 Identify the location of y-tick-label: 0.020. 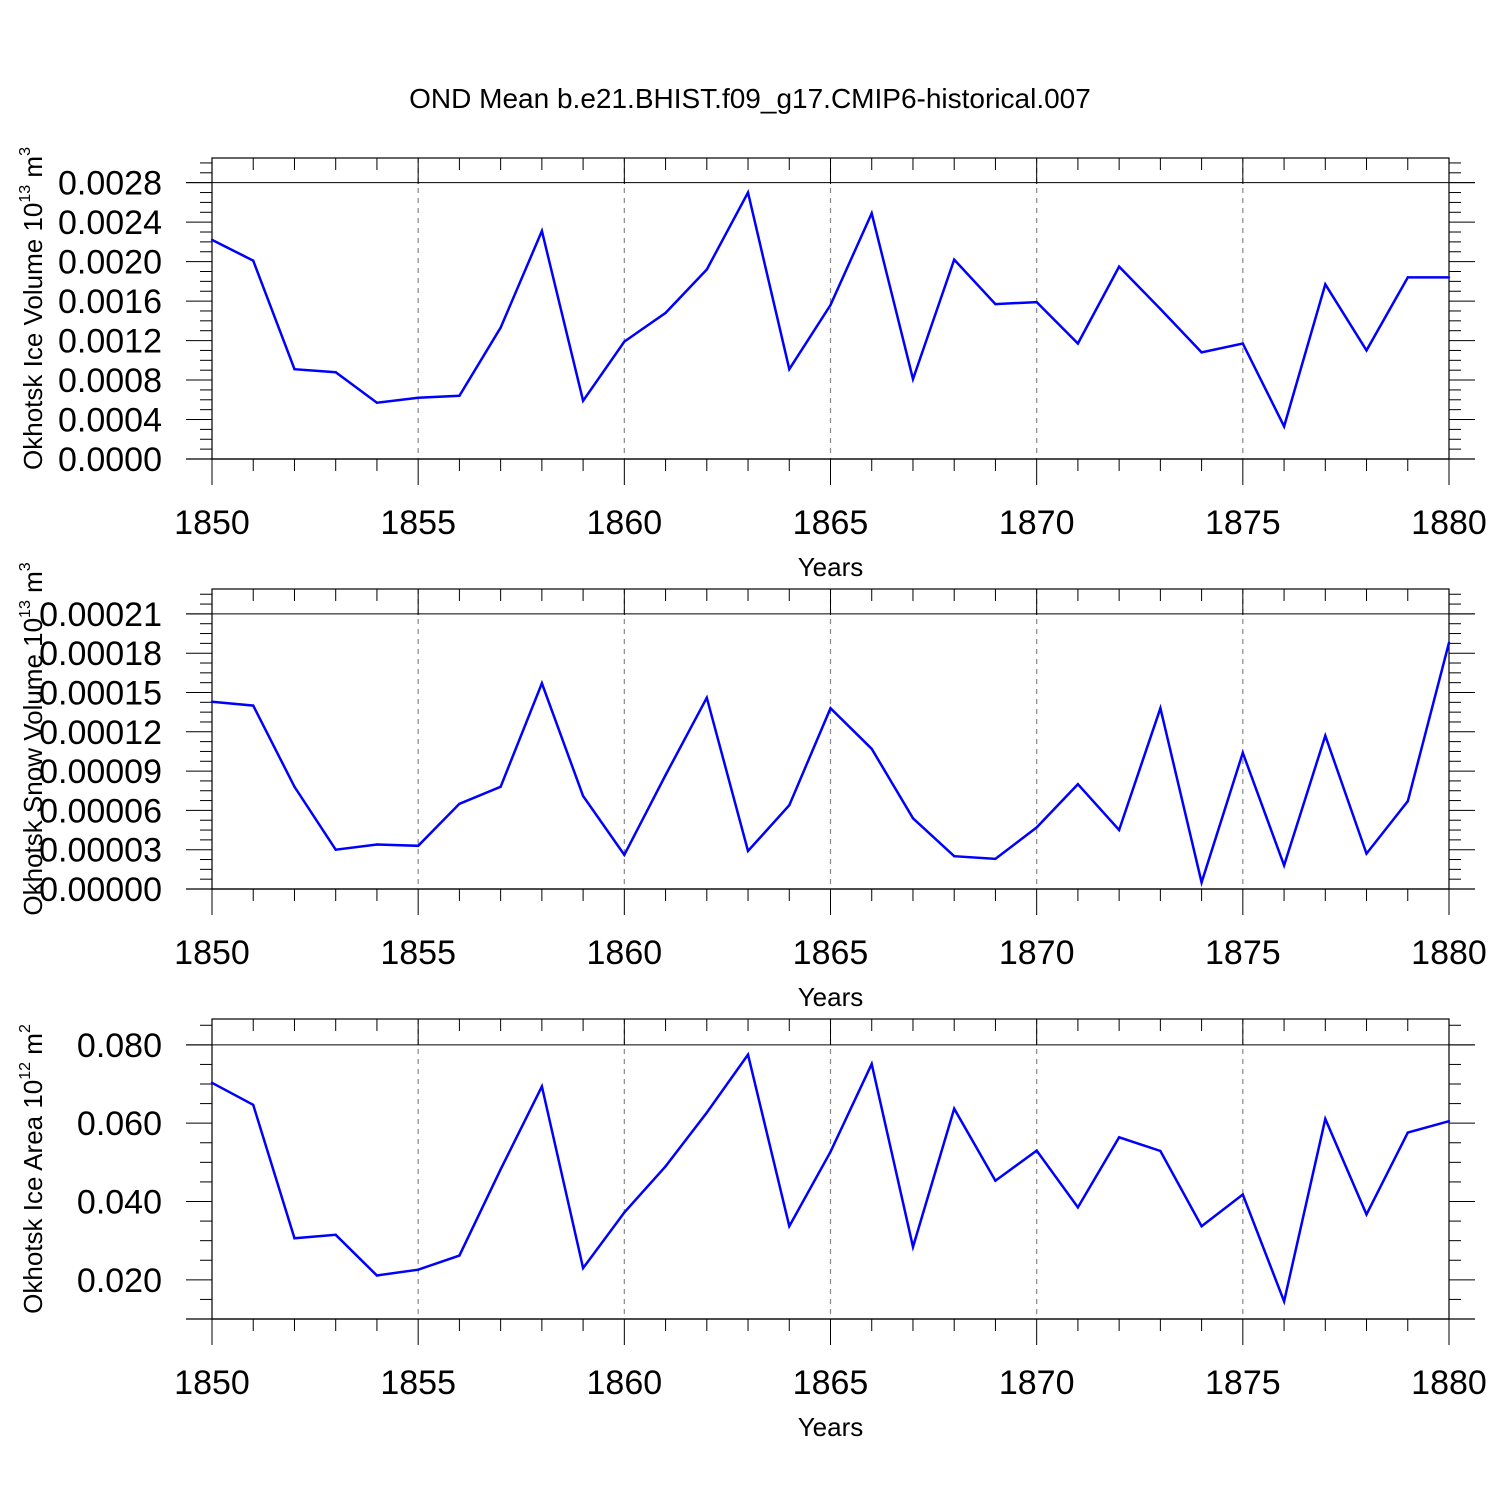
(119, 1281).